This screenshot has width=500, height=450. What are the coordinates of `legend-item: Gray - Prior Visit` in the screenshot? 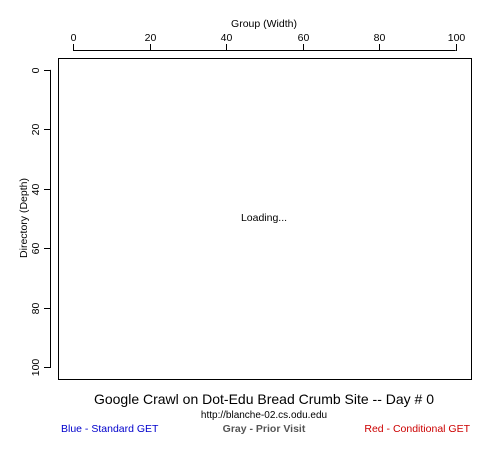 It's located at (264, 429).